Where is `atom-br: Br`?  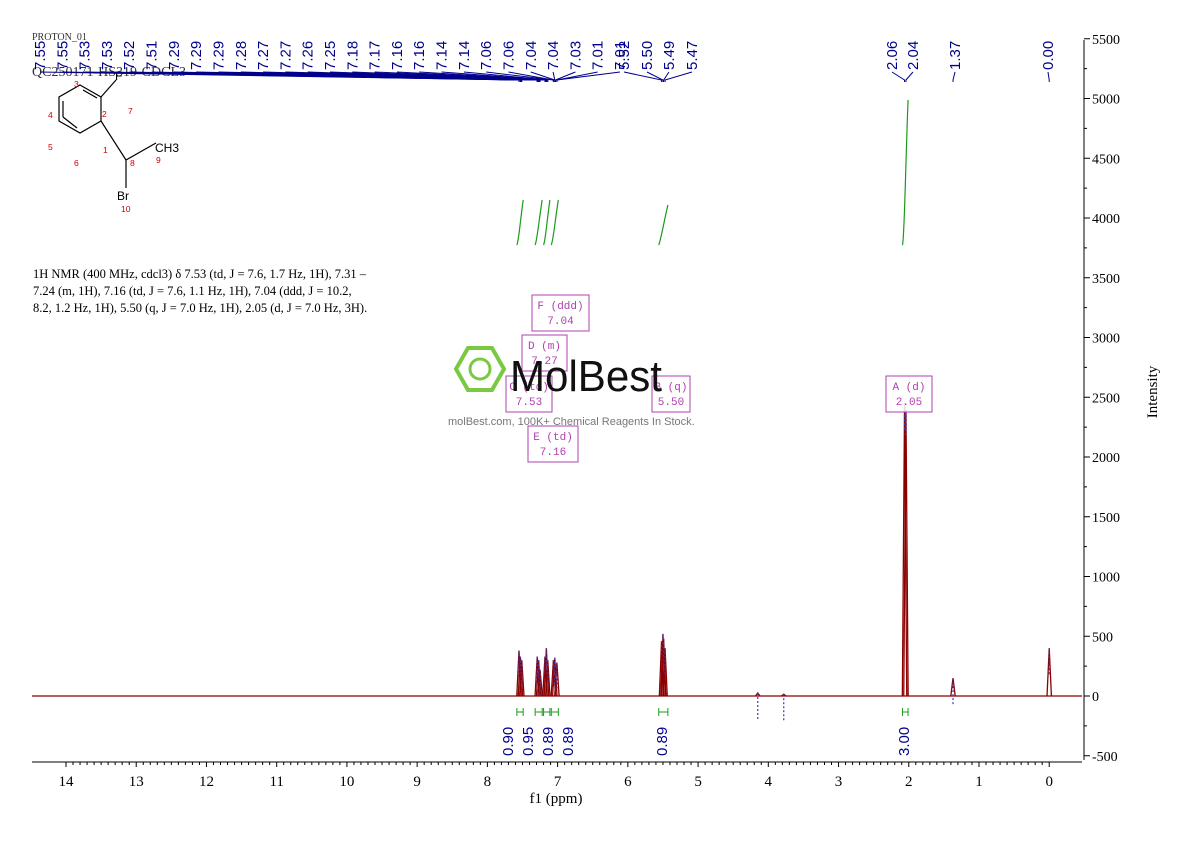 atom-br: Br is located at coordinates (123, 196).